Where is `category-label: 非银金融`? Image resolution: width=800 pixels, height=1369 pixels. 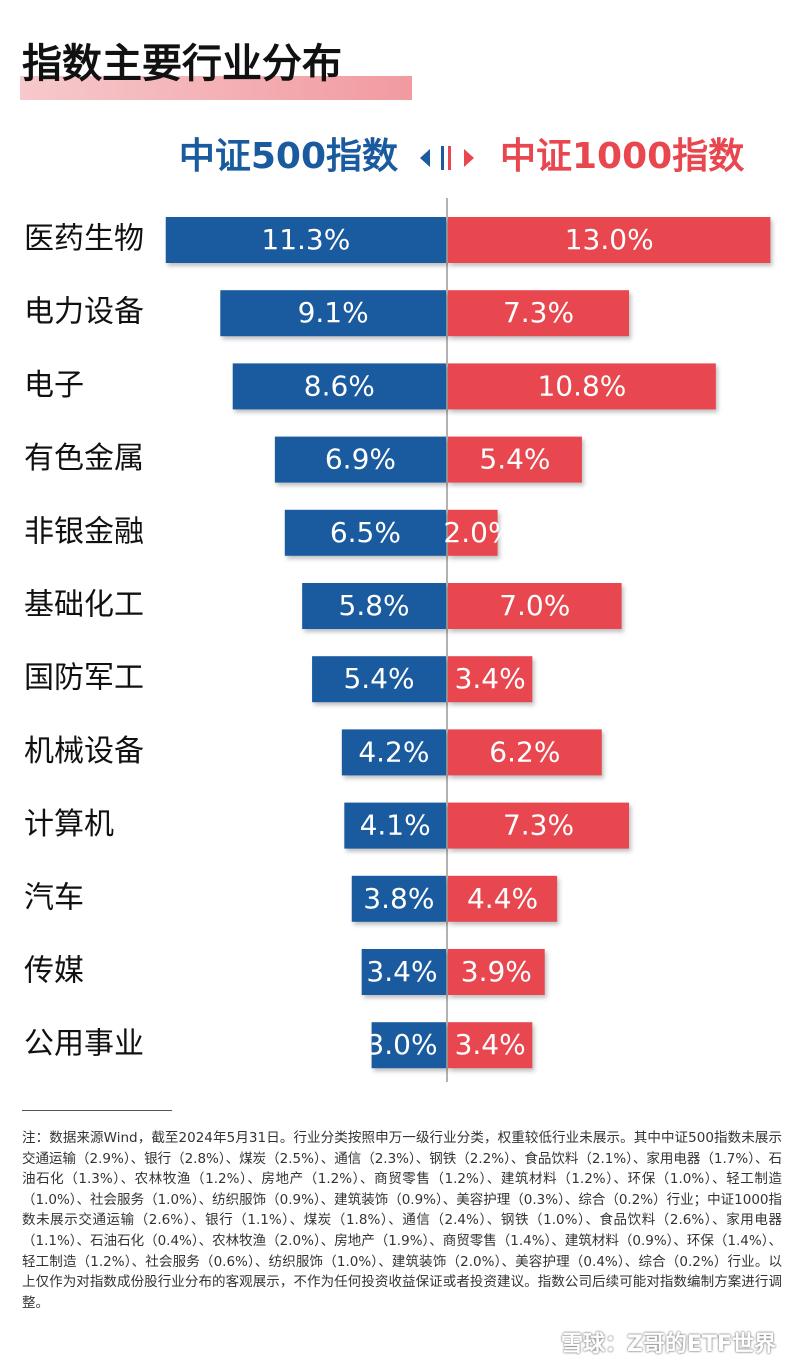
category-label: 非银金融 is located at coordinates (84, 531).